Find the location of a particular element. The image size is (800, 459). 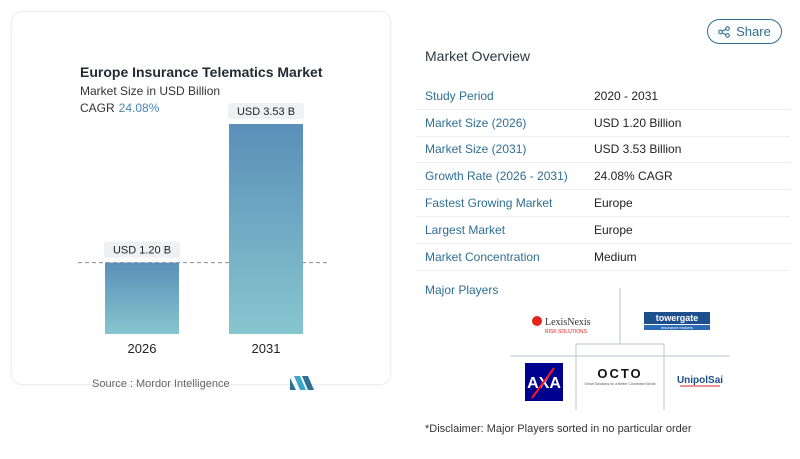

overview-key: Market Size (2031) is located at coordinates (476, 149).